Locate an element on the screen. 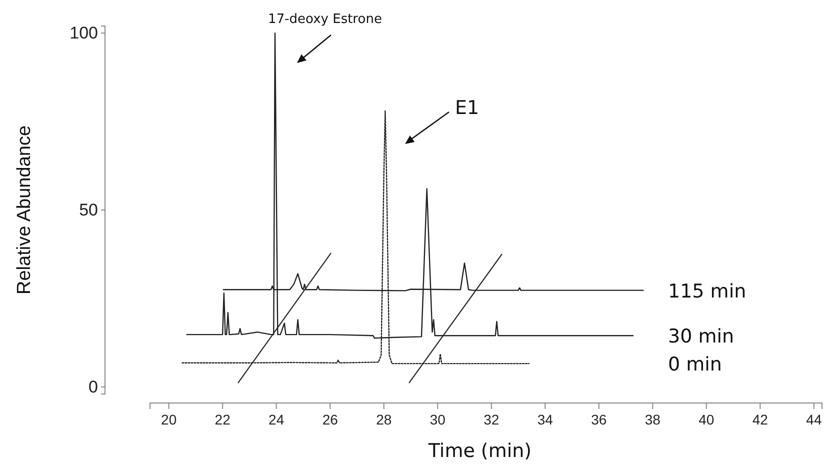  x-tick-label: 30 is located at coordinates (438, 420).